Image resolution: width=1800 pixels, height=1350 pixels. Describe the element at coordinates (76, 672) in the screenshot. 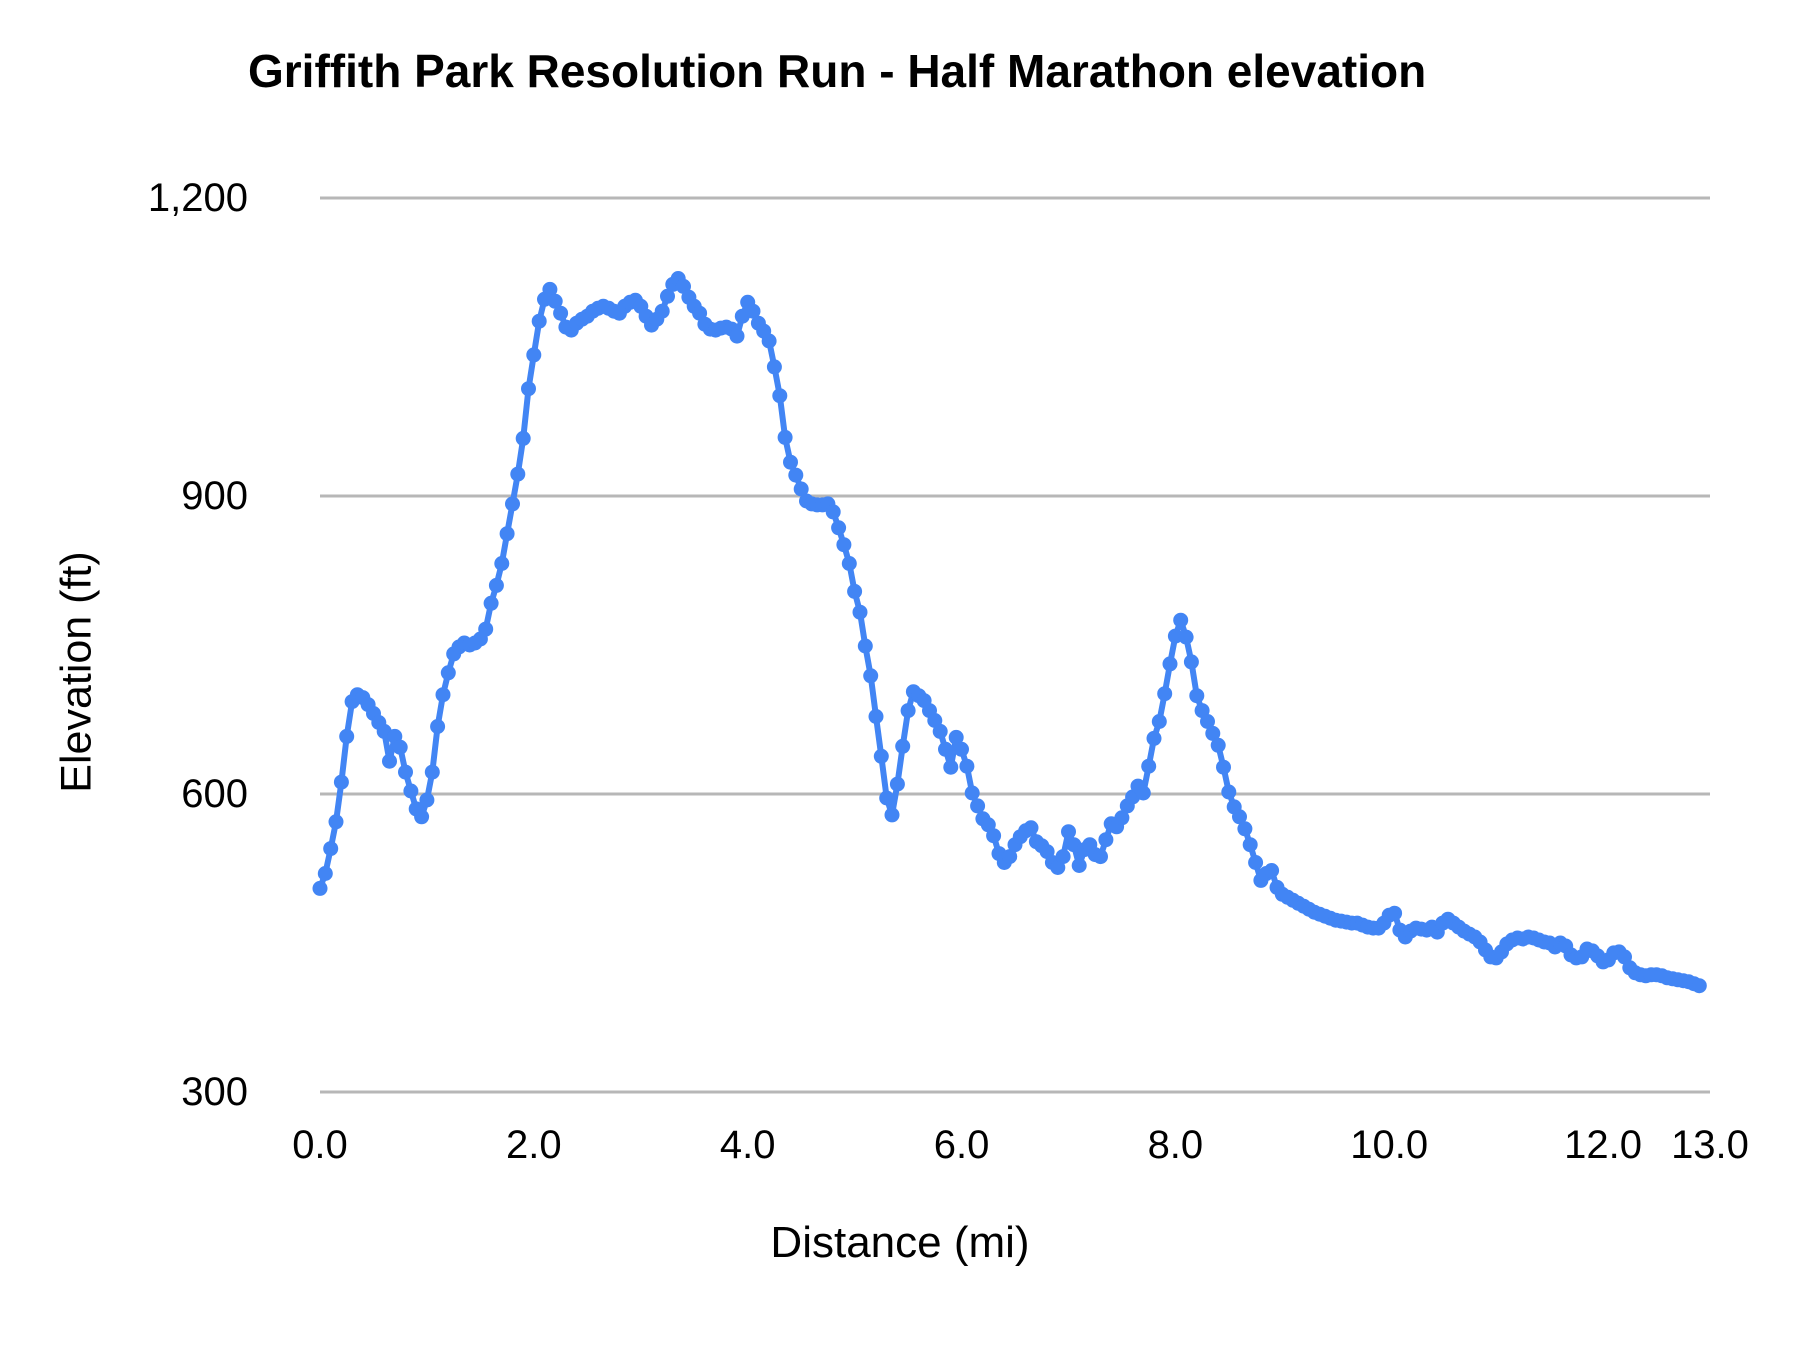

I see `y-axis-title: Elevation (ft)` at that location.